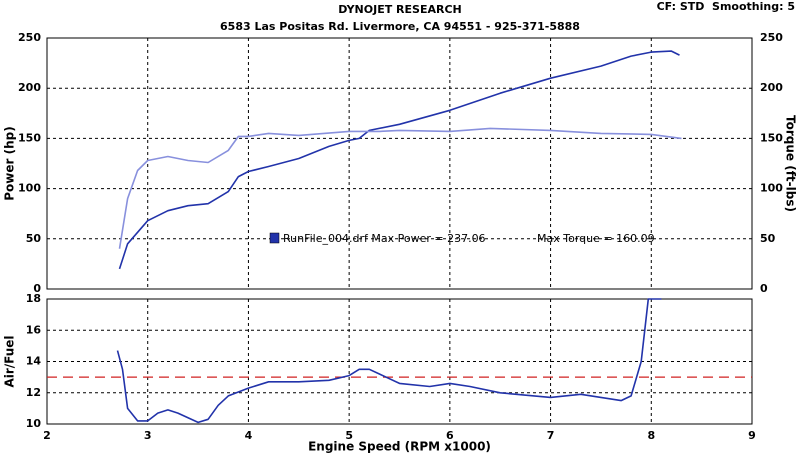  I want to click on y-tick-label: 14, so click(34, 361).